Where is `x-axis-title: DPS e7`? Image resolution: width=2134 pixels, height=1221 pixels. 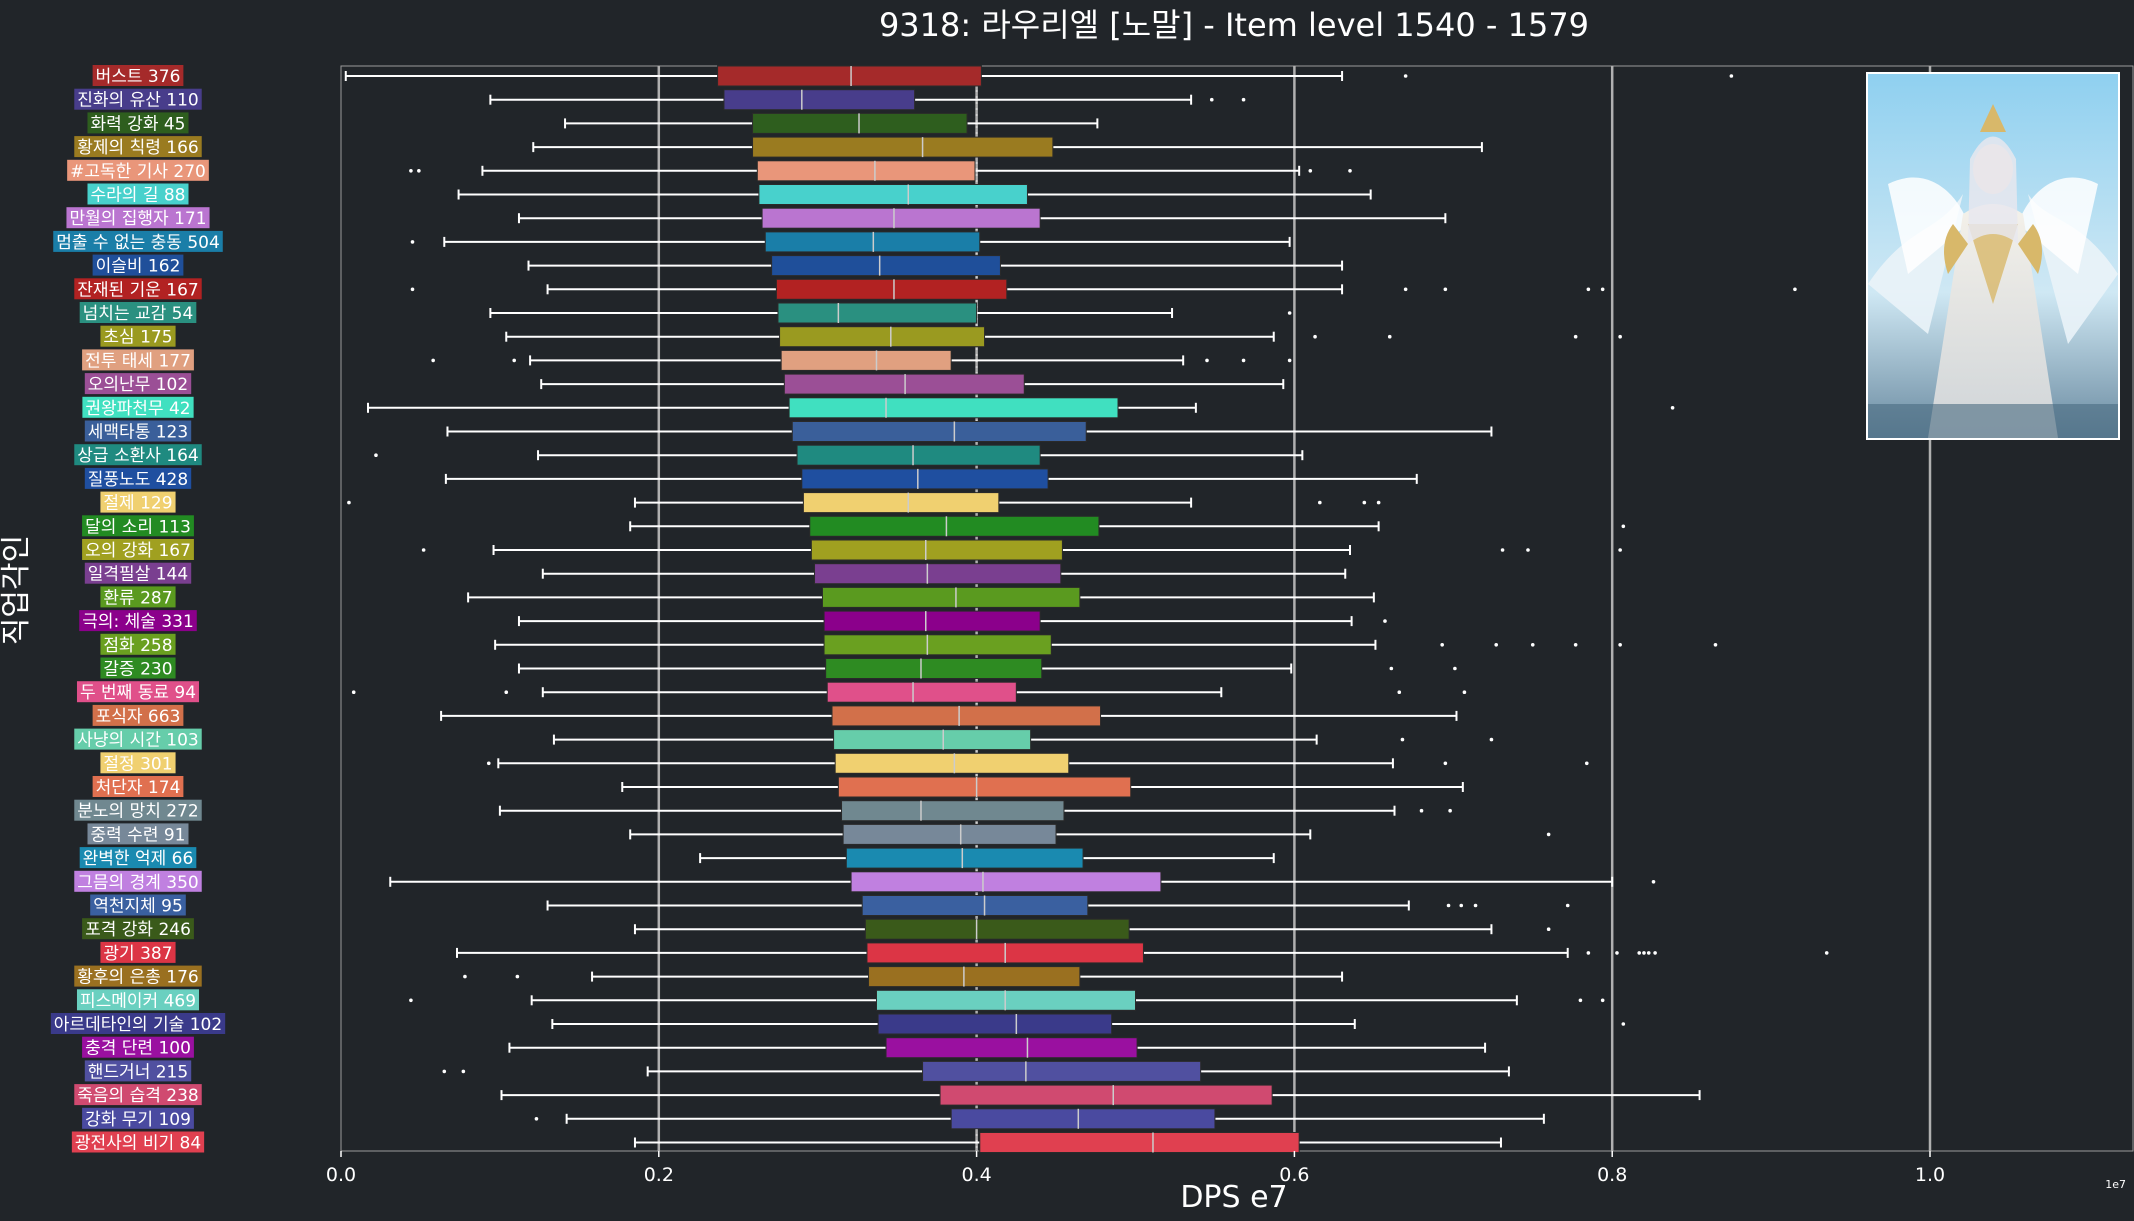
x-axis-title: DPS e7 is located at coordinates (1233, 1197).